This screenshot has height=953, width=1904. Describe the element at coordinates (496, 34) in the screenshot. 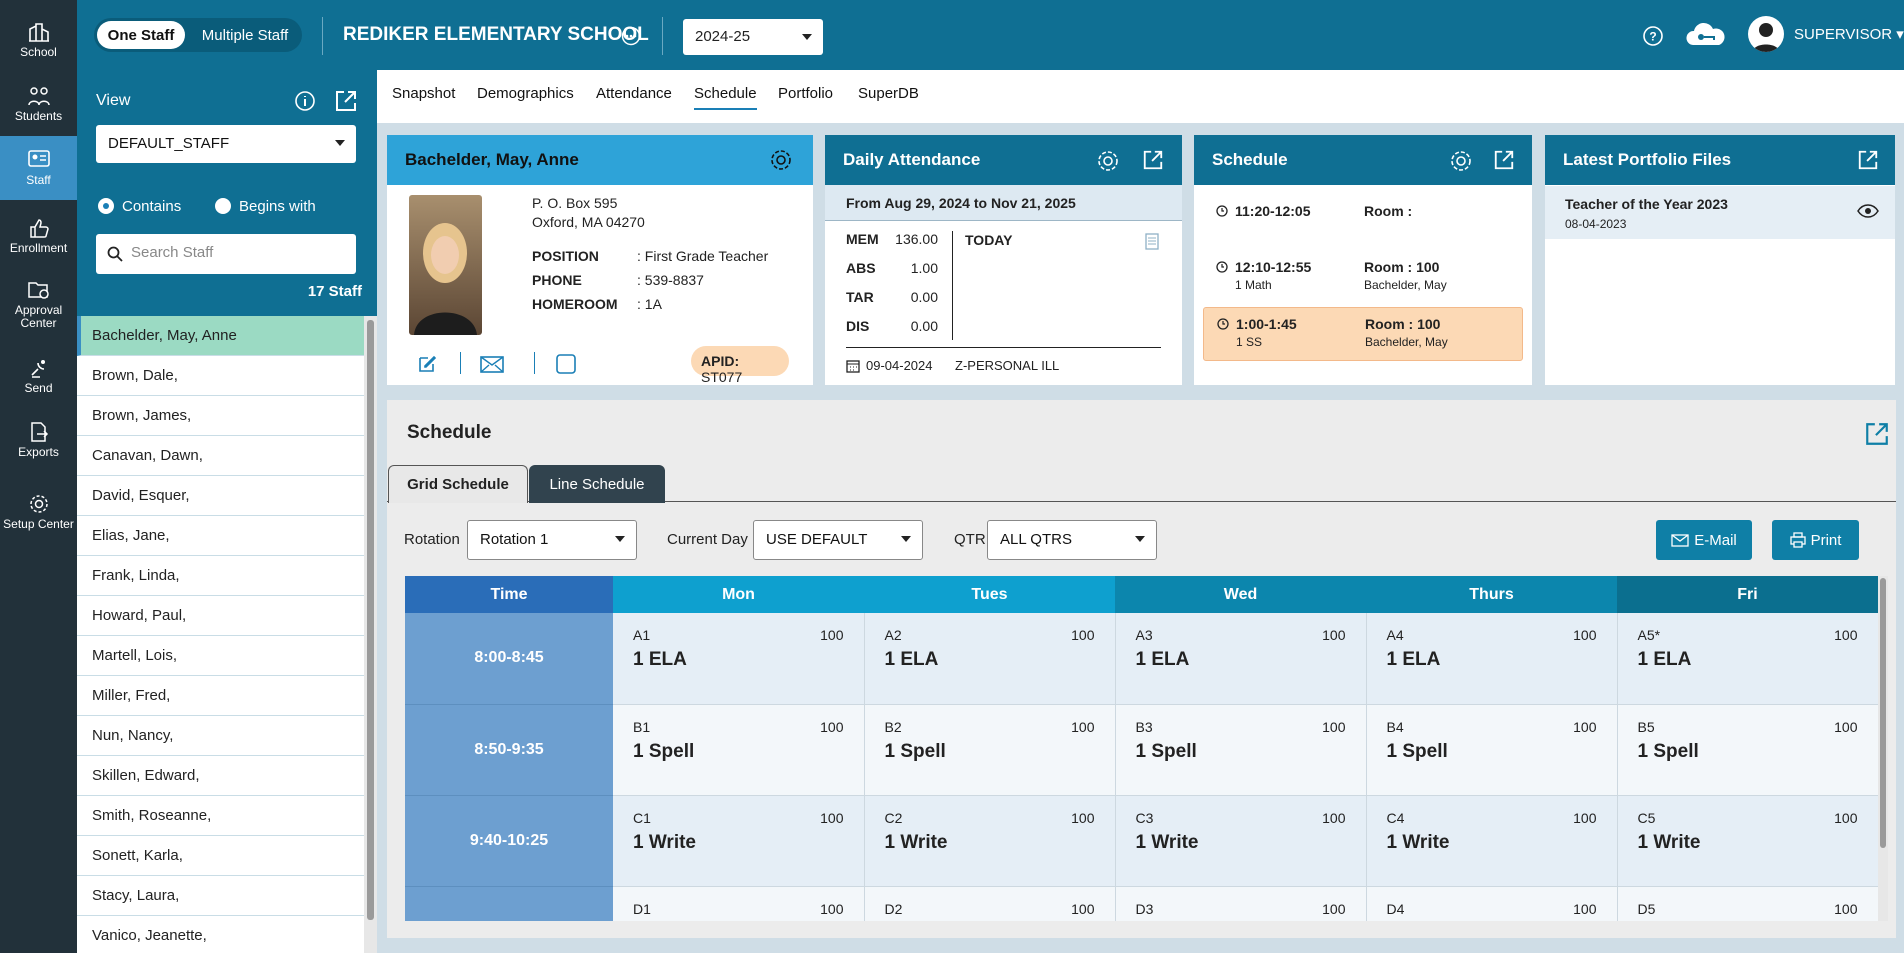

I see `school-name: REDIKER ELEMENTARY SCHOOL` at that location.